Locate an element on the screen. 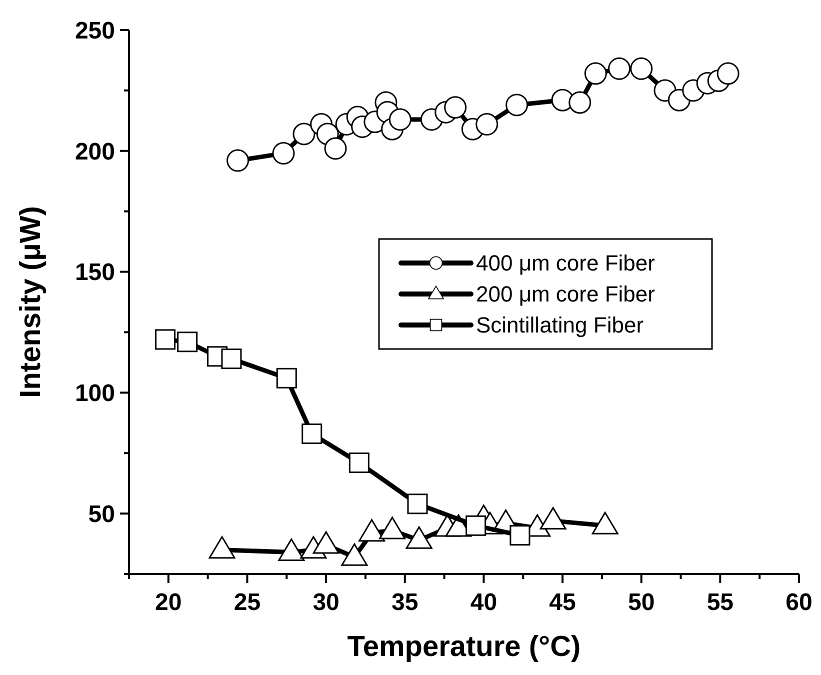 This screenshot has height=675, width=821. x-tick-label: 45 is located at coordinates (562, 602).